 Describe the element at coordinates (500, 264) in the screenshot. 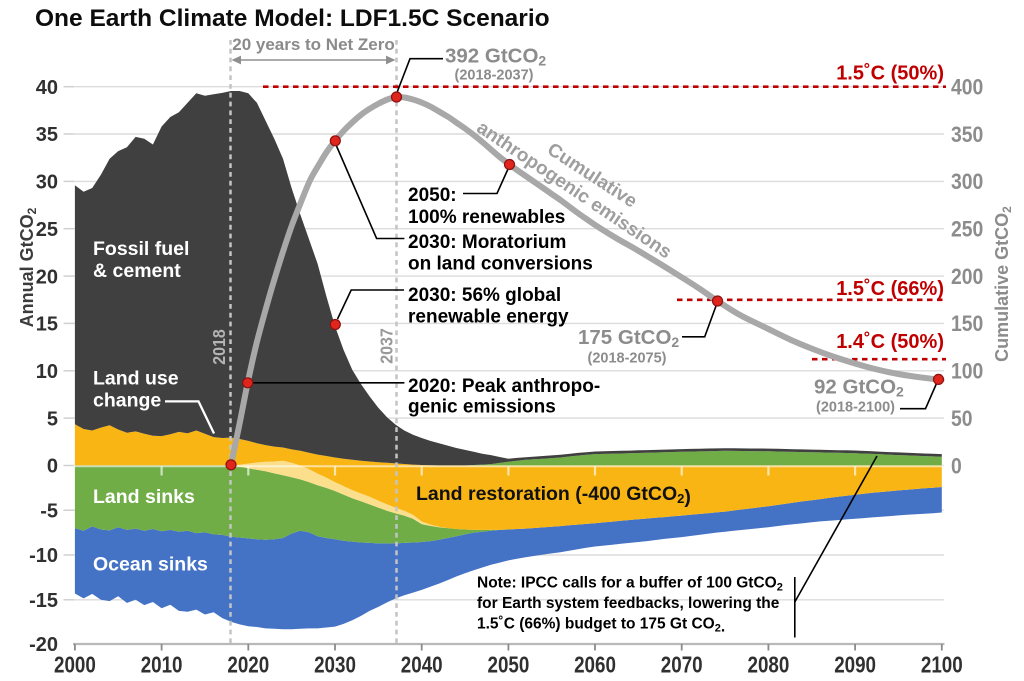

I see `svg-text: on land conversions` at that location.